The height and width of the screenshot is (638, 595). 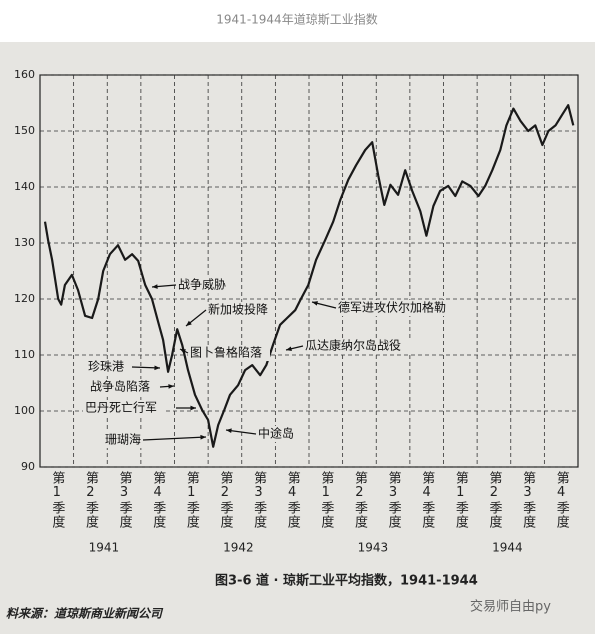 I want to click on caption: 图3-6 道 · 琼斯工业平均指数，1941-1944, so click(x=346, y=581).